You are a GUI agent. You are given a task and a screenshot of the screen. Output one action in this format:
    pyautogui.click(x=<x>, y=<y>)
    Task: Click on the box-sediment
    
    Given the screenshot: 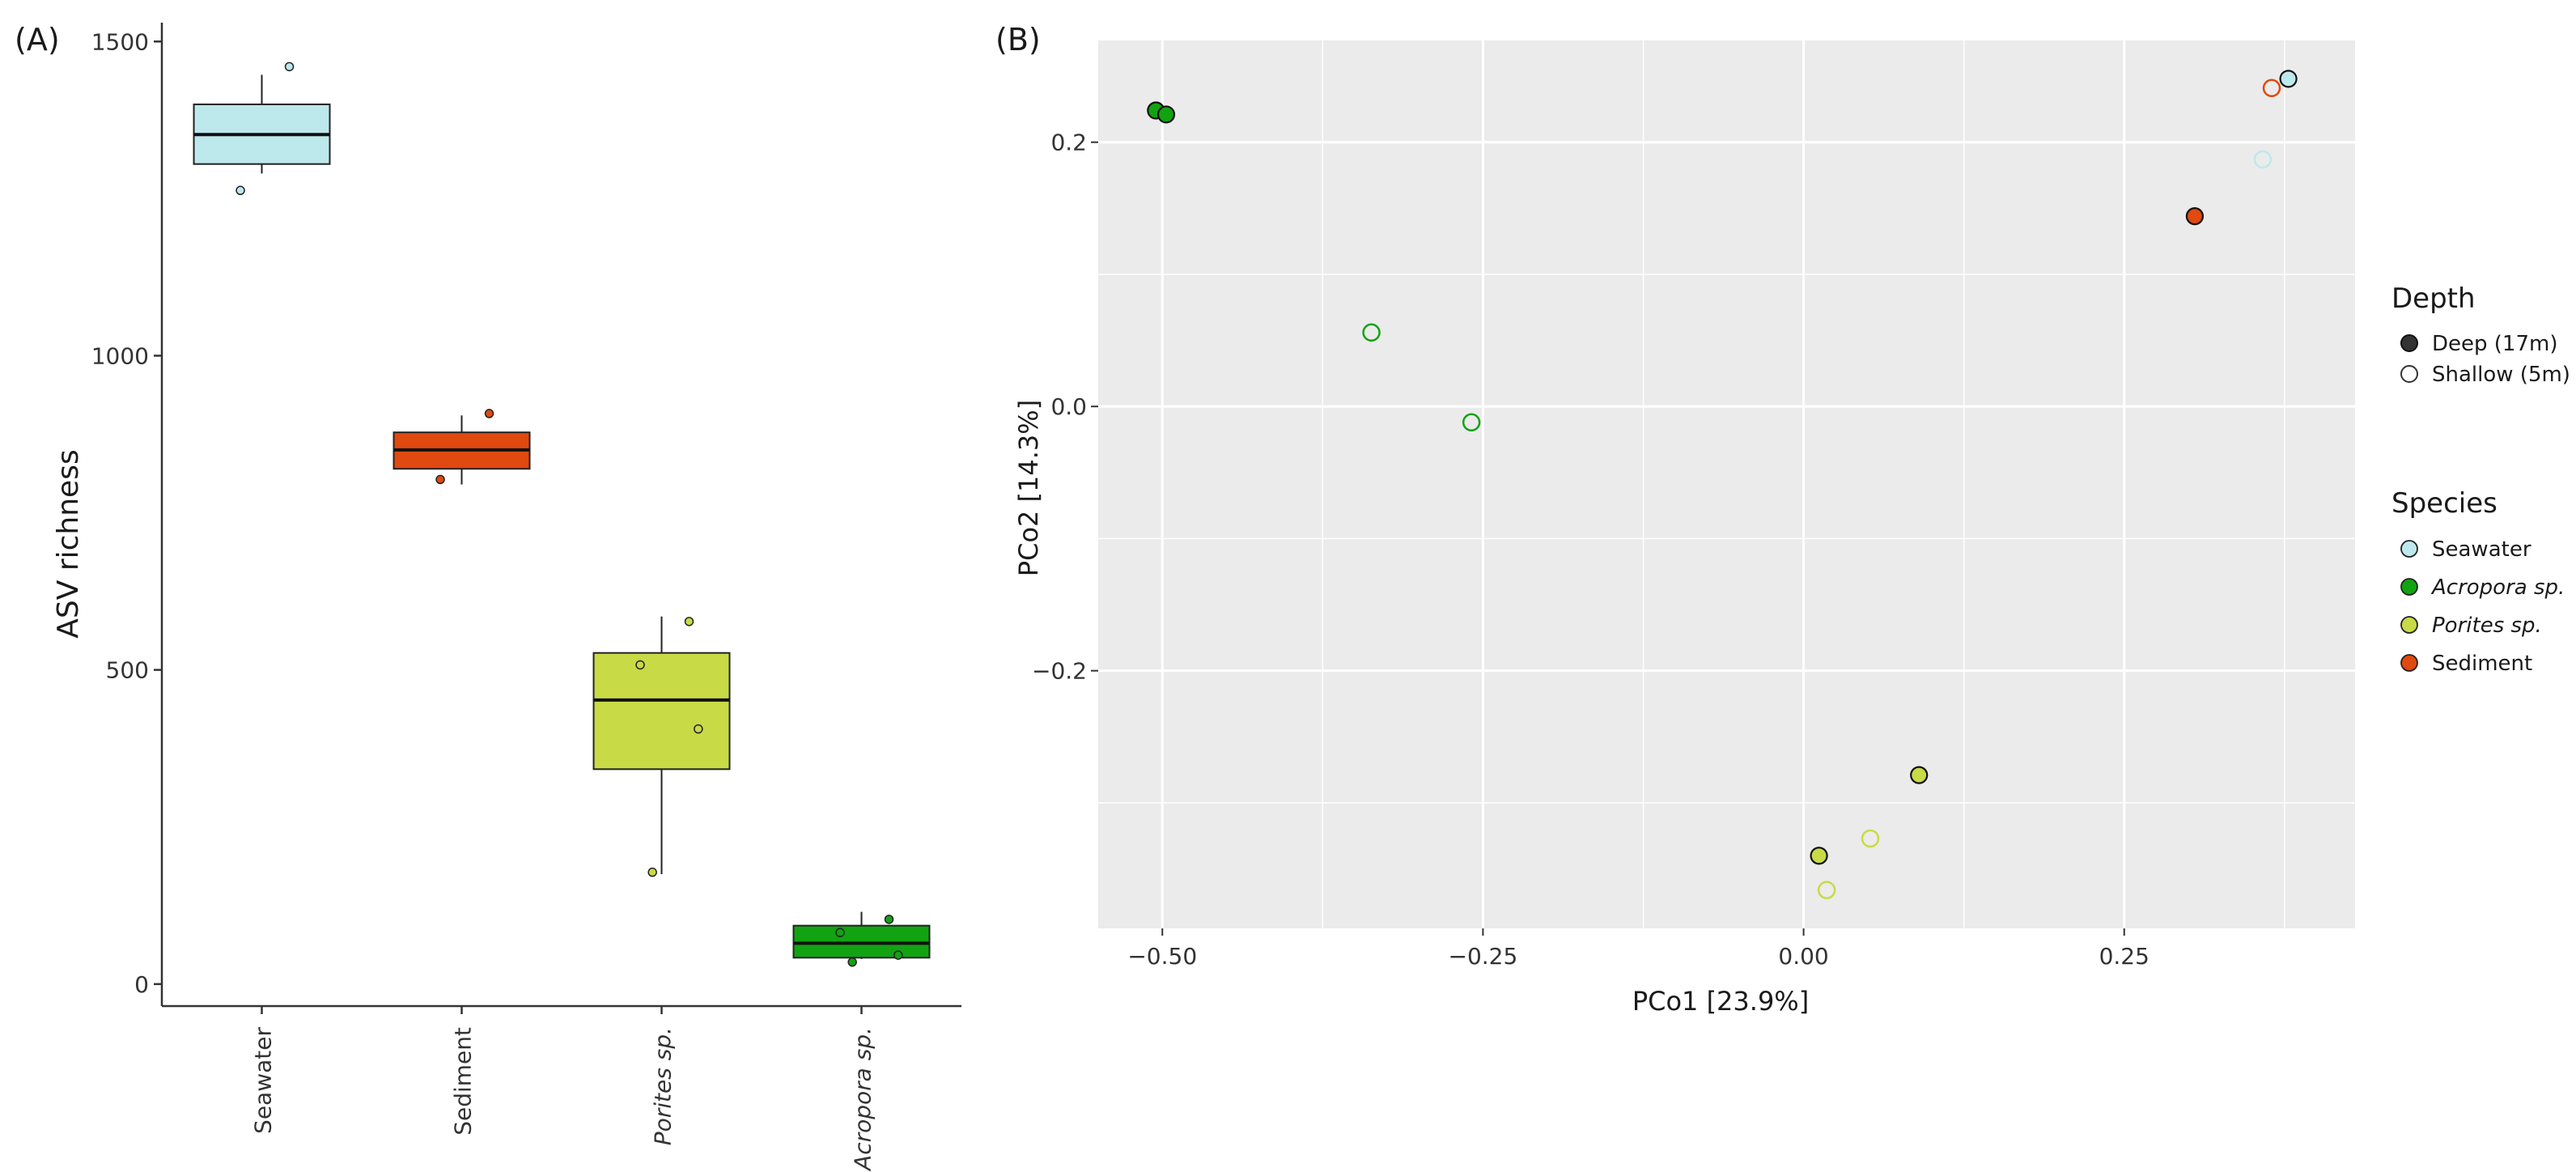 What is the action you would take?
    pyautogui.click(x=462, y=447)
    